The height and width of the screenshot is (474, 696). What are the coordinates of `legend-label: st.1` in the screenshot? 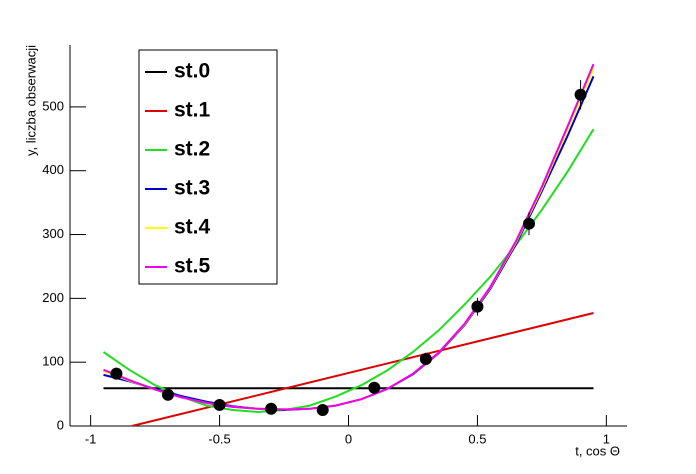 It's located at (192, 110).